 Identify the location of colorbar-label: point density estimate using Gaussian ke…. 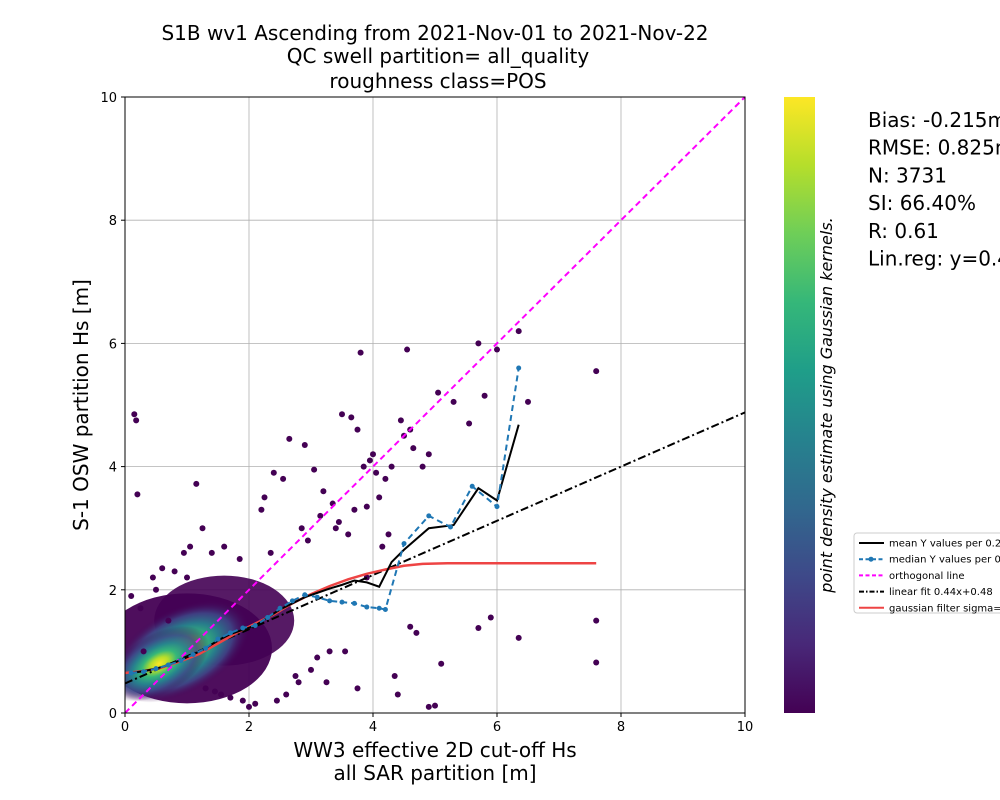
(826, 405).